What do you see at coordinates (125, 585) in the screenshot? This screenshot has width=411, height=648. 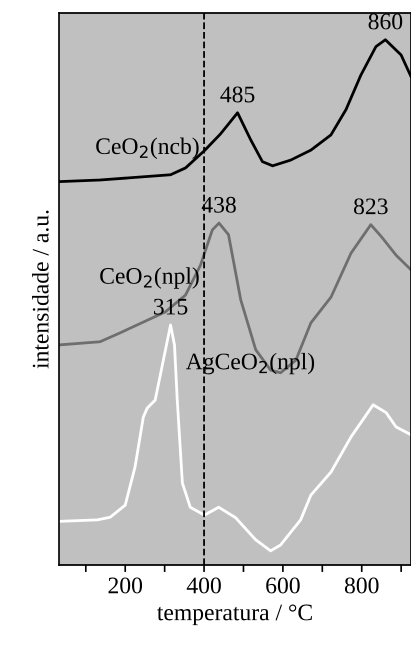 I see `x-tick-label: 200` at bounding box center [125, 585].